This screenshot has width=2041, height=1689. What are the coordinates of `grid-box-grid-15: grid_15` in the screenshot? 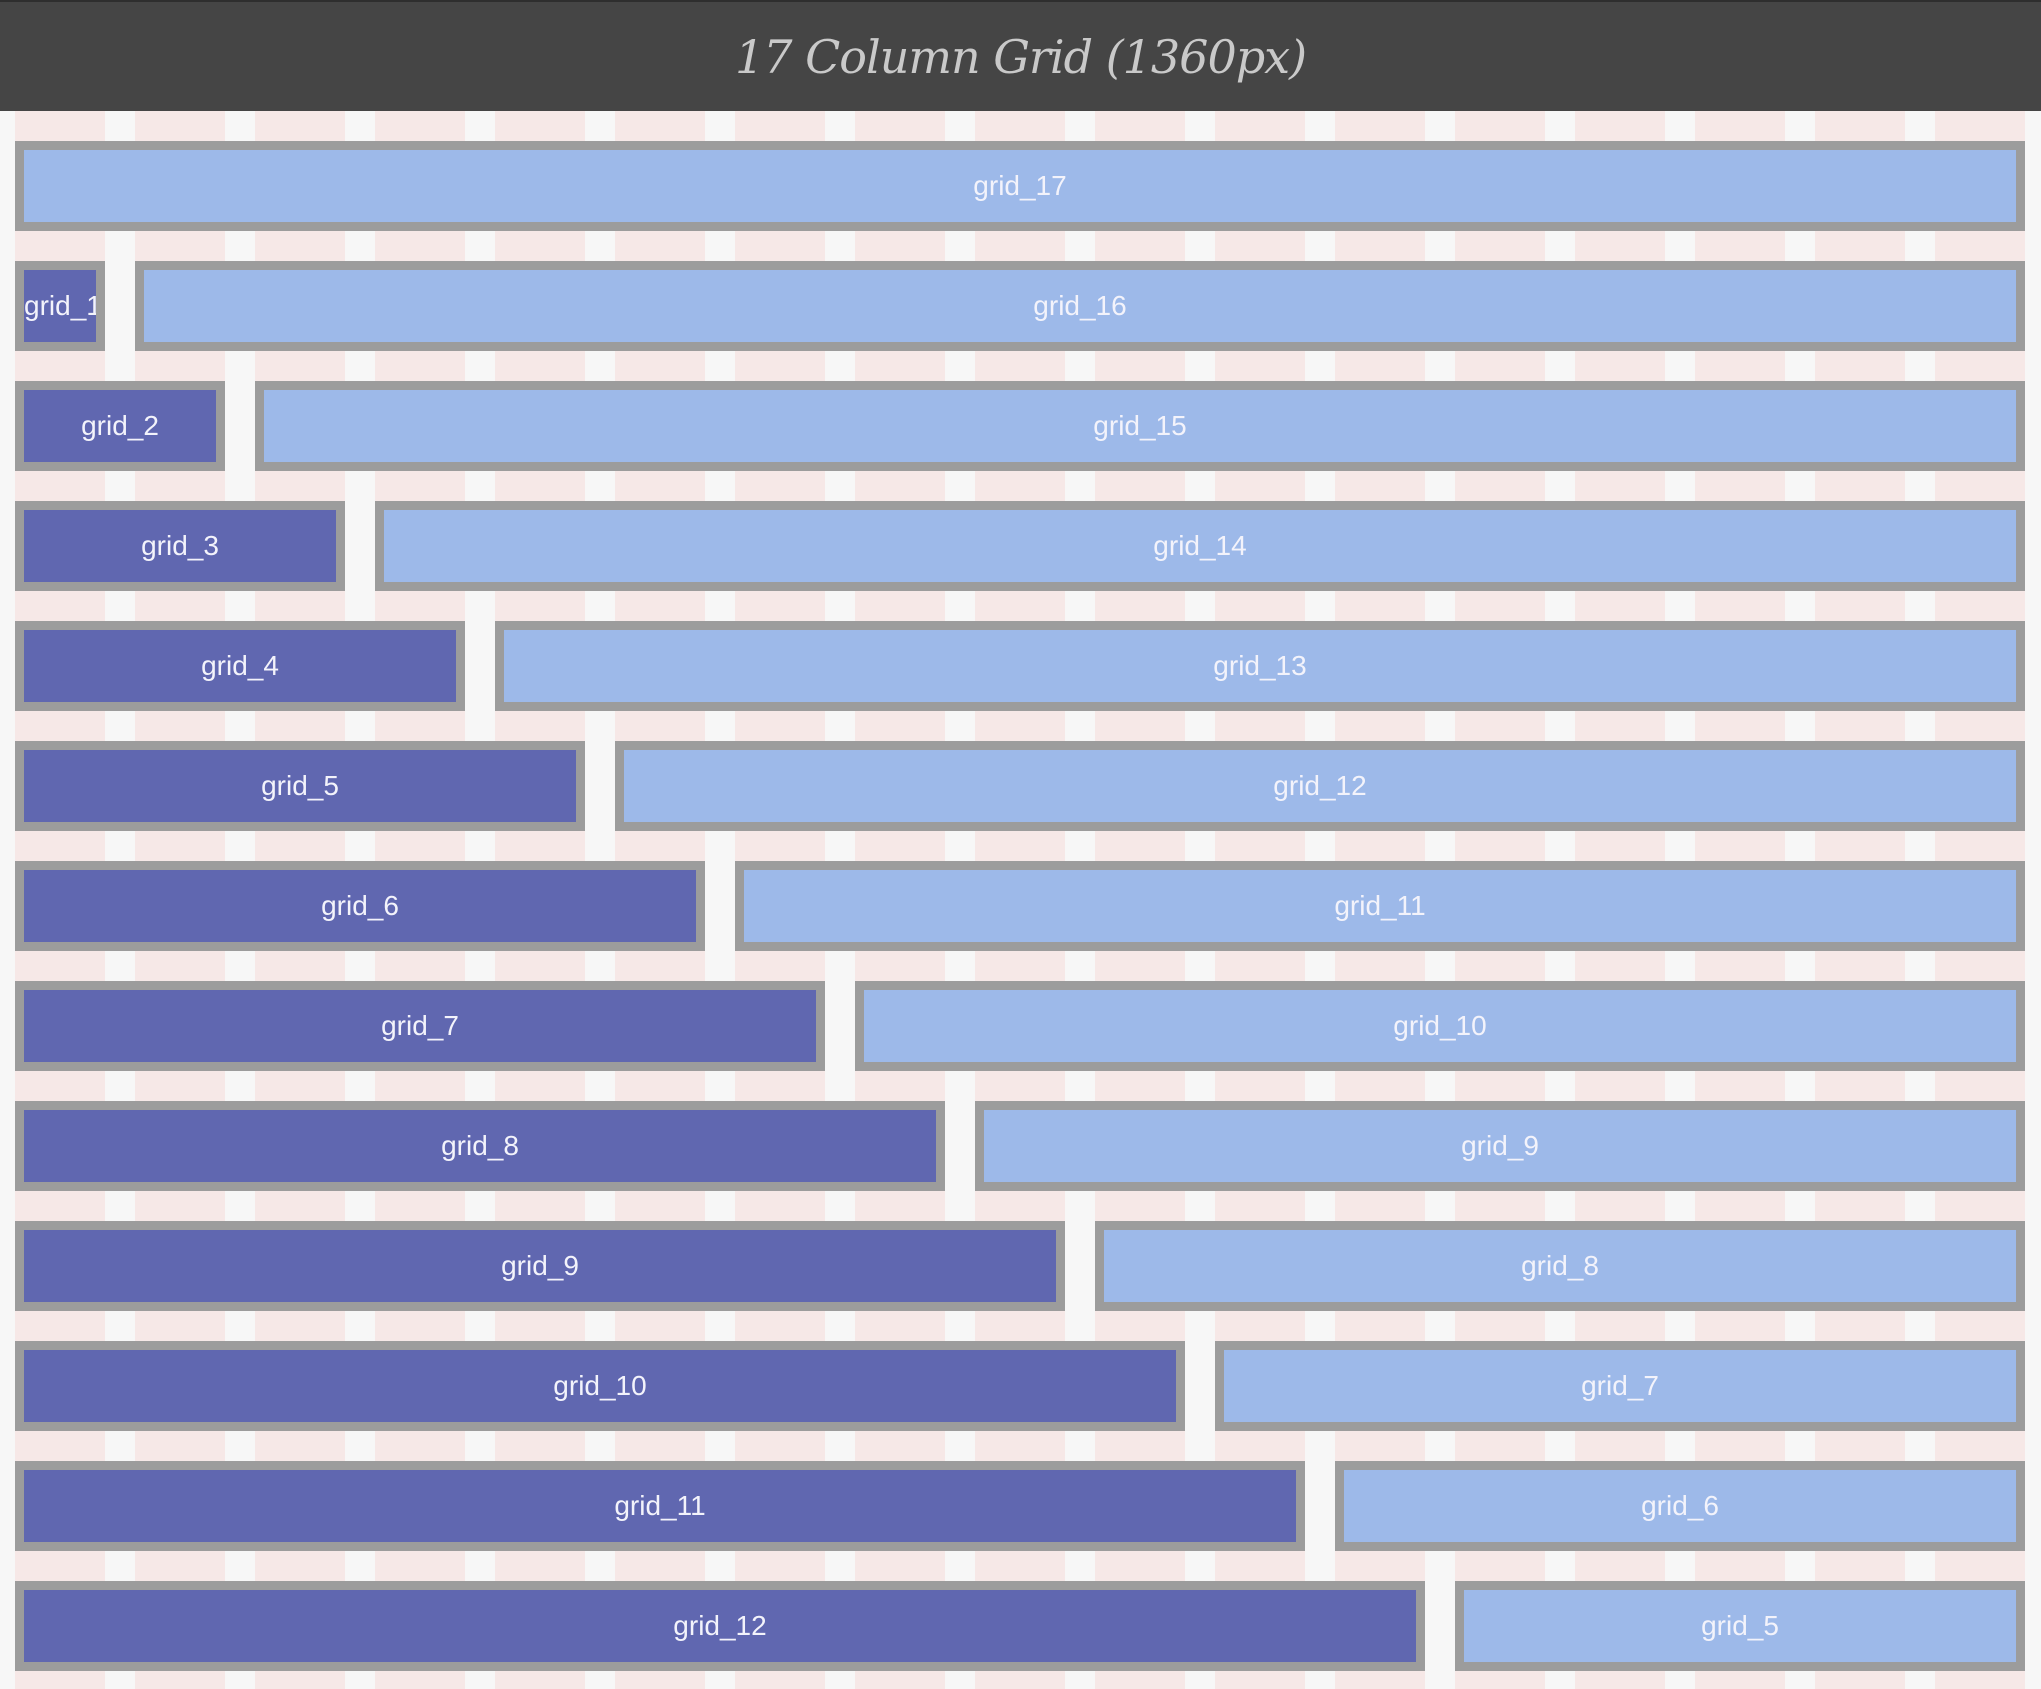 It's located at (1140, 426).